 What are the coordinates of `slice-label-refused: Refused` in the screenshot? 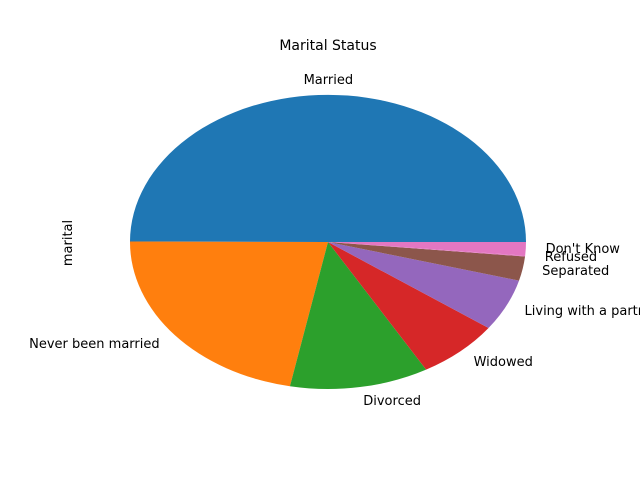 It's located at (571, 257).